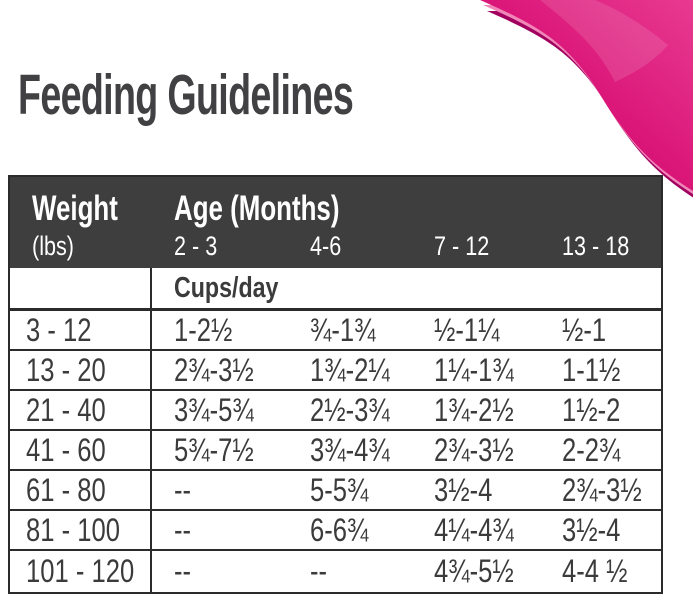  I want to click on table-row: 41 - 60 5¾-7½ 3¾-4¾ 2¾-3½ 2-2¾, so click(335, 451).